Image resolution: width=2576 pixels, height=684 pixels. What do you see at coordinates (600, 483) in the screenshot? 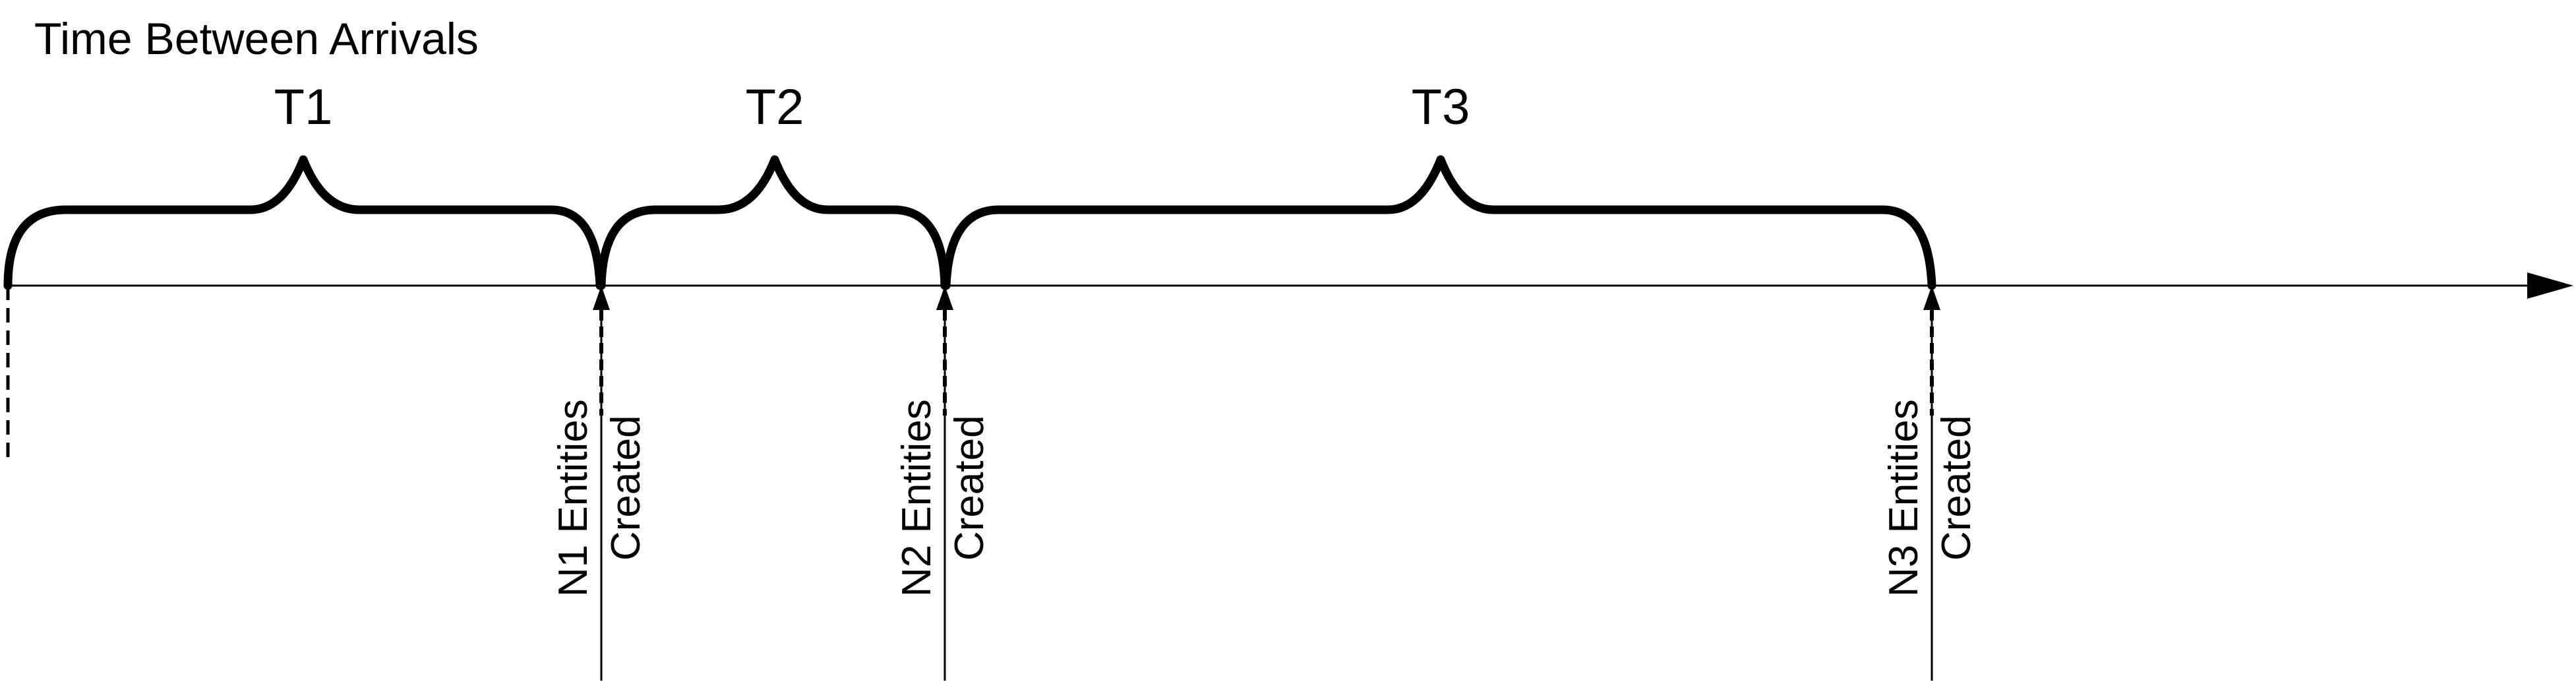
I see `event-marker-n1: N1 Entities Created` at bounding box center [600, 483].